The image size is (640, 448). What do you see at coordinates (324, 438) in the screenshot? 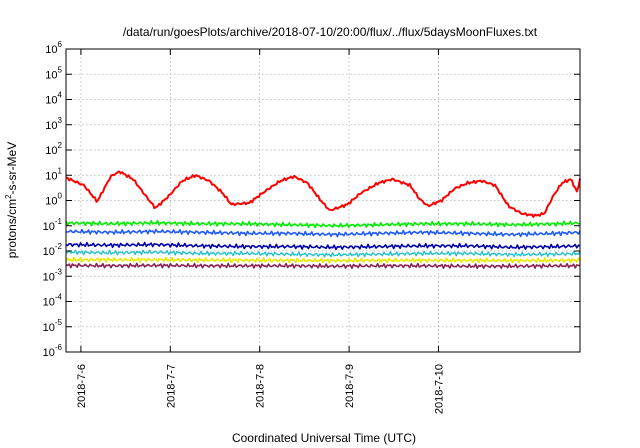
I see `x-axis-label: Coordinated Universal Time (UTC)` at bounding box center [324, 438].